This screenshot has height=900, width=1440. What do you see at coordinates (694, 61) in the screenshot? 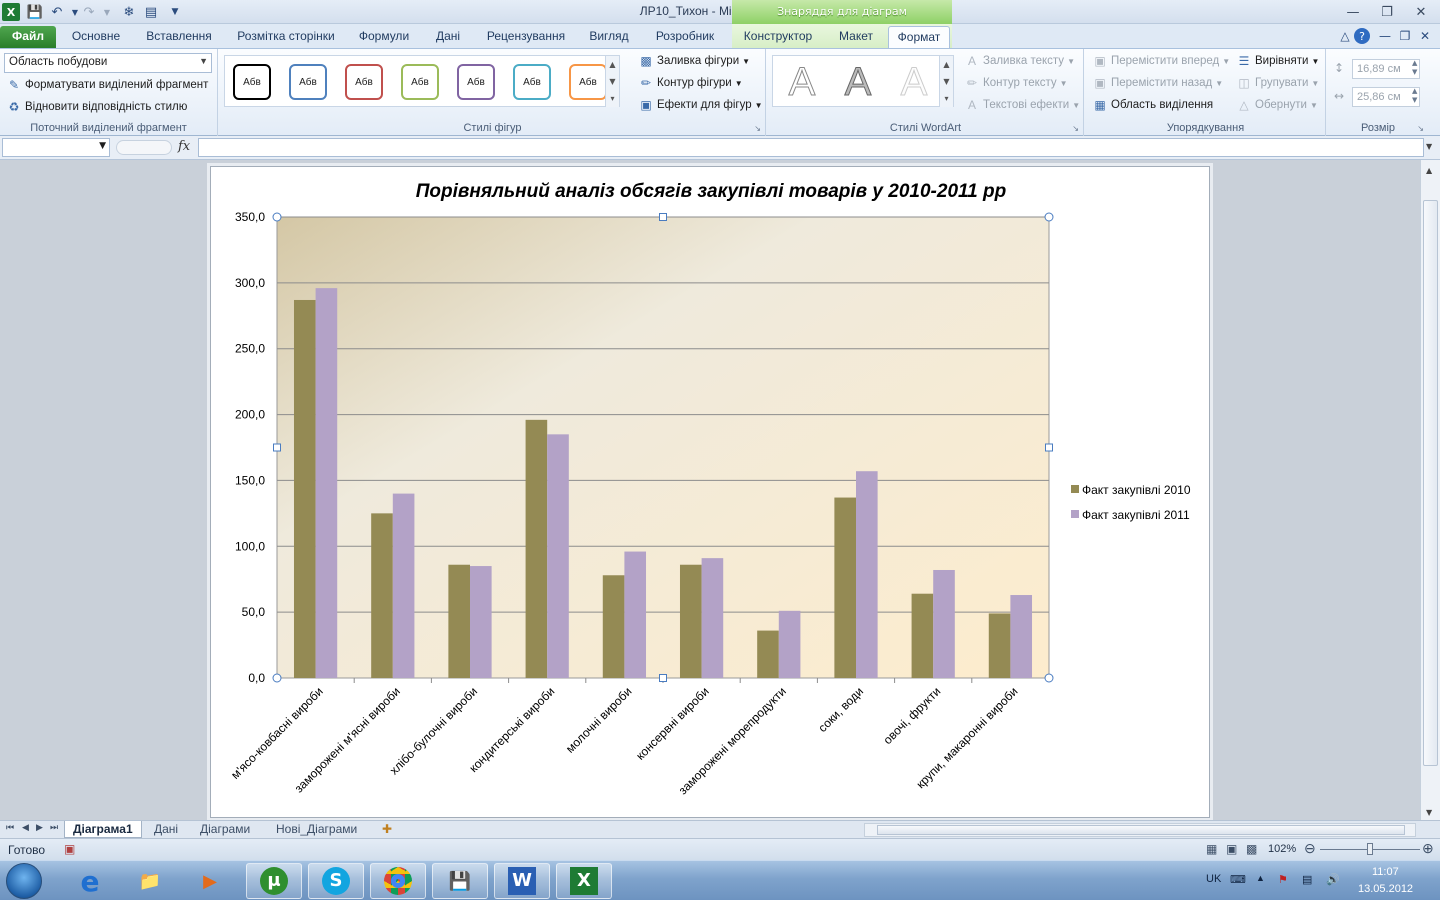
I see `shape-fill-button: ▩ Заливка фігури ▼` at bounding box center [694, 61].